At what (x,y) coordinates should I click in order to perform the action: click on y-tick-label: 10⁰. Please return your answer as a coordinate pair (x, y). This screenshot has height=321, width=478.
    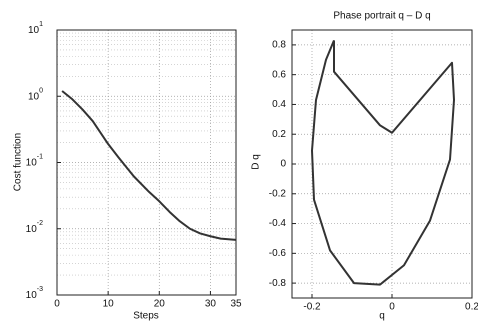
    Looking at the image, I should click on (35, 94).